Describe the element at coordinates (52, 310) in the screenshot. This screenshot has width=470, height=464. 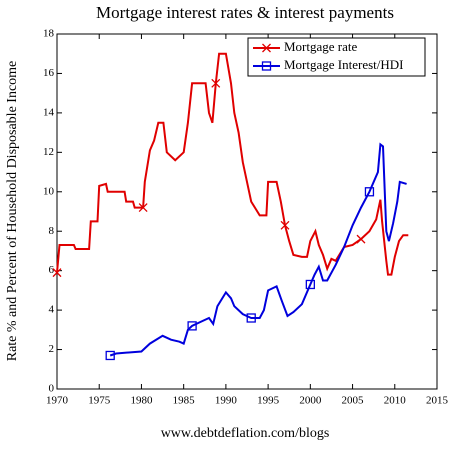
I see `y-tick-label: 4` at that location.